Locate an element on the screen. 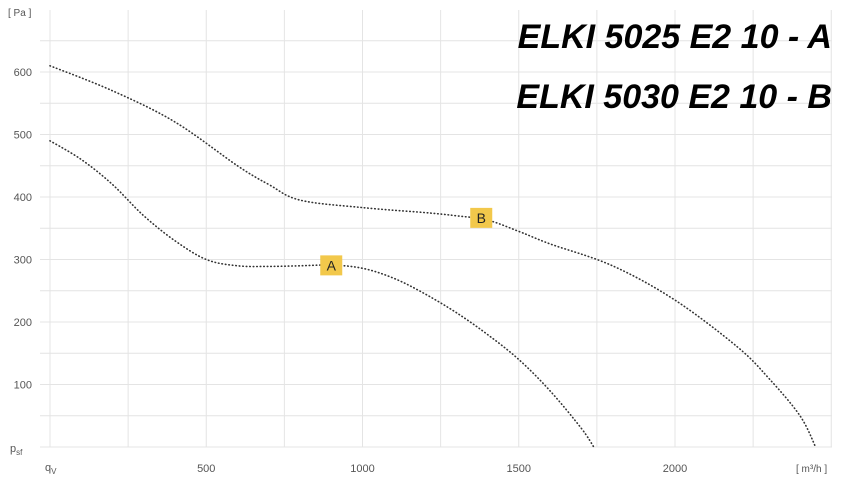 This screenshot has width=846, height=490. y-tick-label: 200 is located at coordinates (23, 323).